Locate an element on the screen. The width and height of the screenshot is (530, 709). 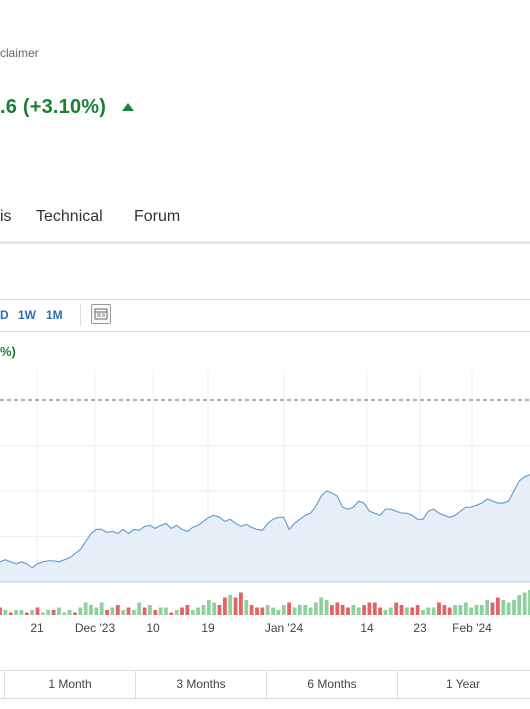
range-3-months: 3 Months is located at coordinates (200, 684).